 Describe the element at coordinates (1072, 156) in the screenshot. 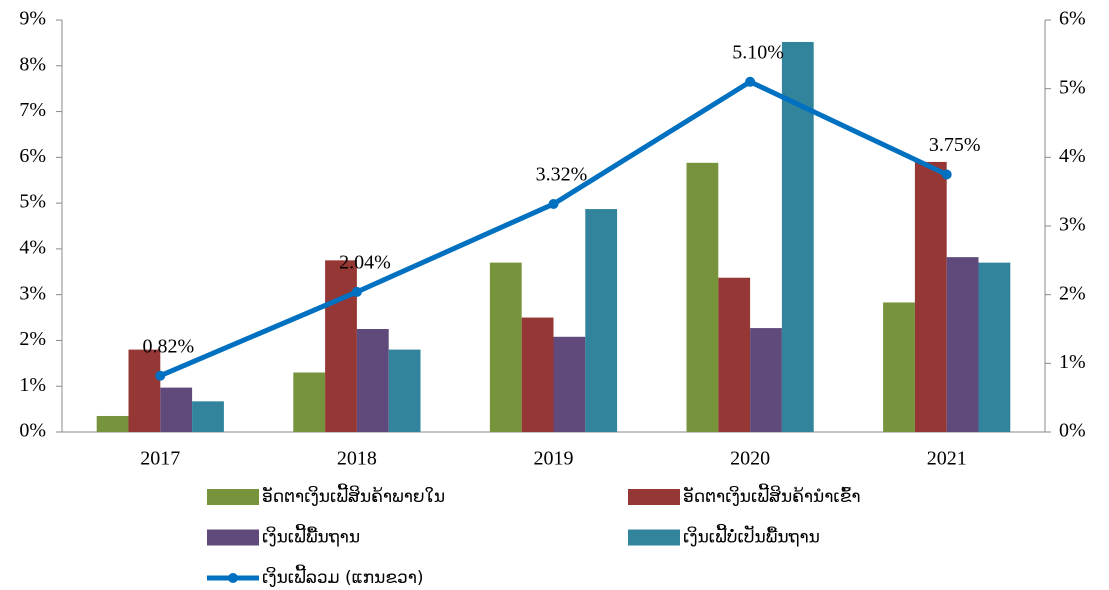

I see `y2-tick-label: 4%` at that location.